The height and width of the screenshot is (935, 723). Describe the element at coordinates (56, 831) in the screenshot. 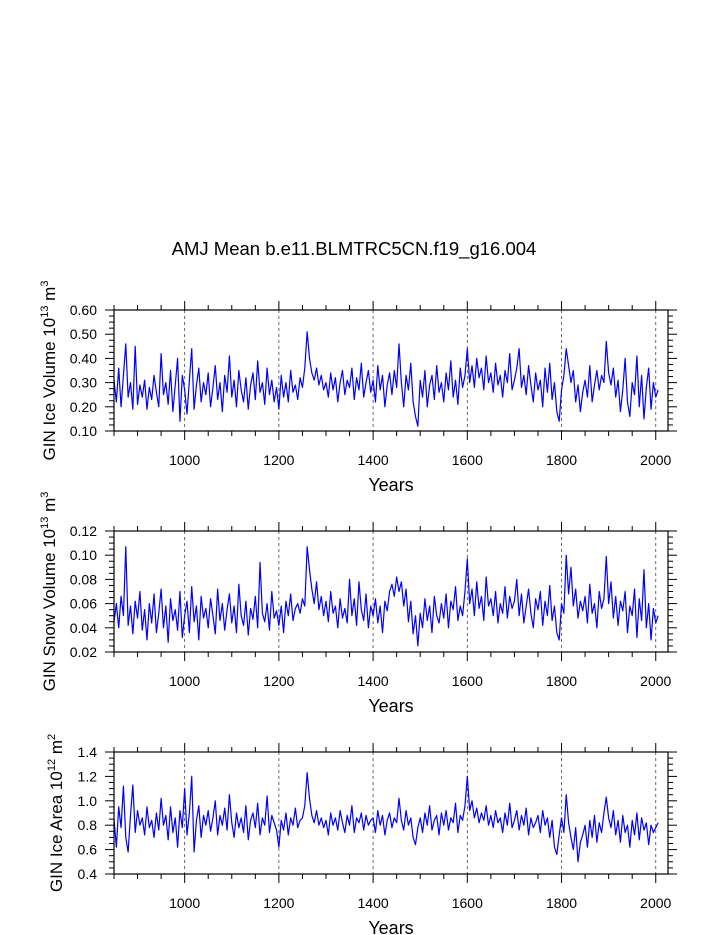

I see `y-axis-title-text: GIN Ice Area 10` at that location.